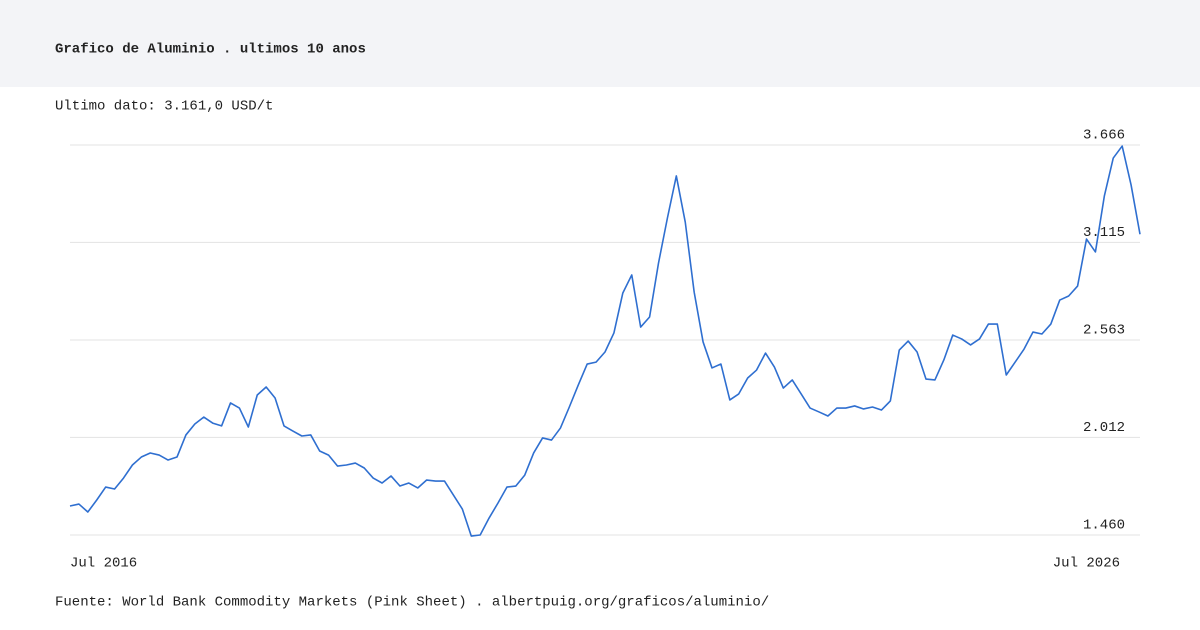  What do you see at coordinates (1104, 526) in the screenshot?
I see `y-tick-label: 1.460` at bounding box center [1104, 526].